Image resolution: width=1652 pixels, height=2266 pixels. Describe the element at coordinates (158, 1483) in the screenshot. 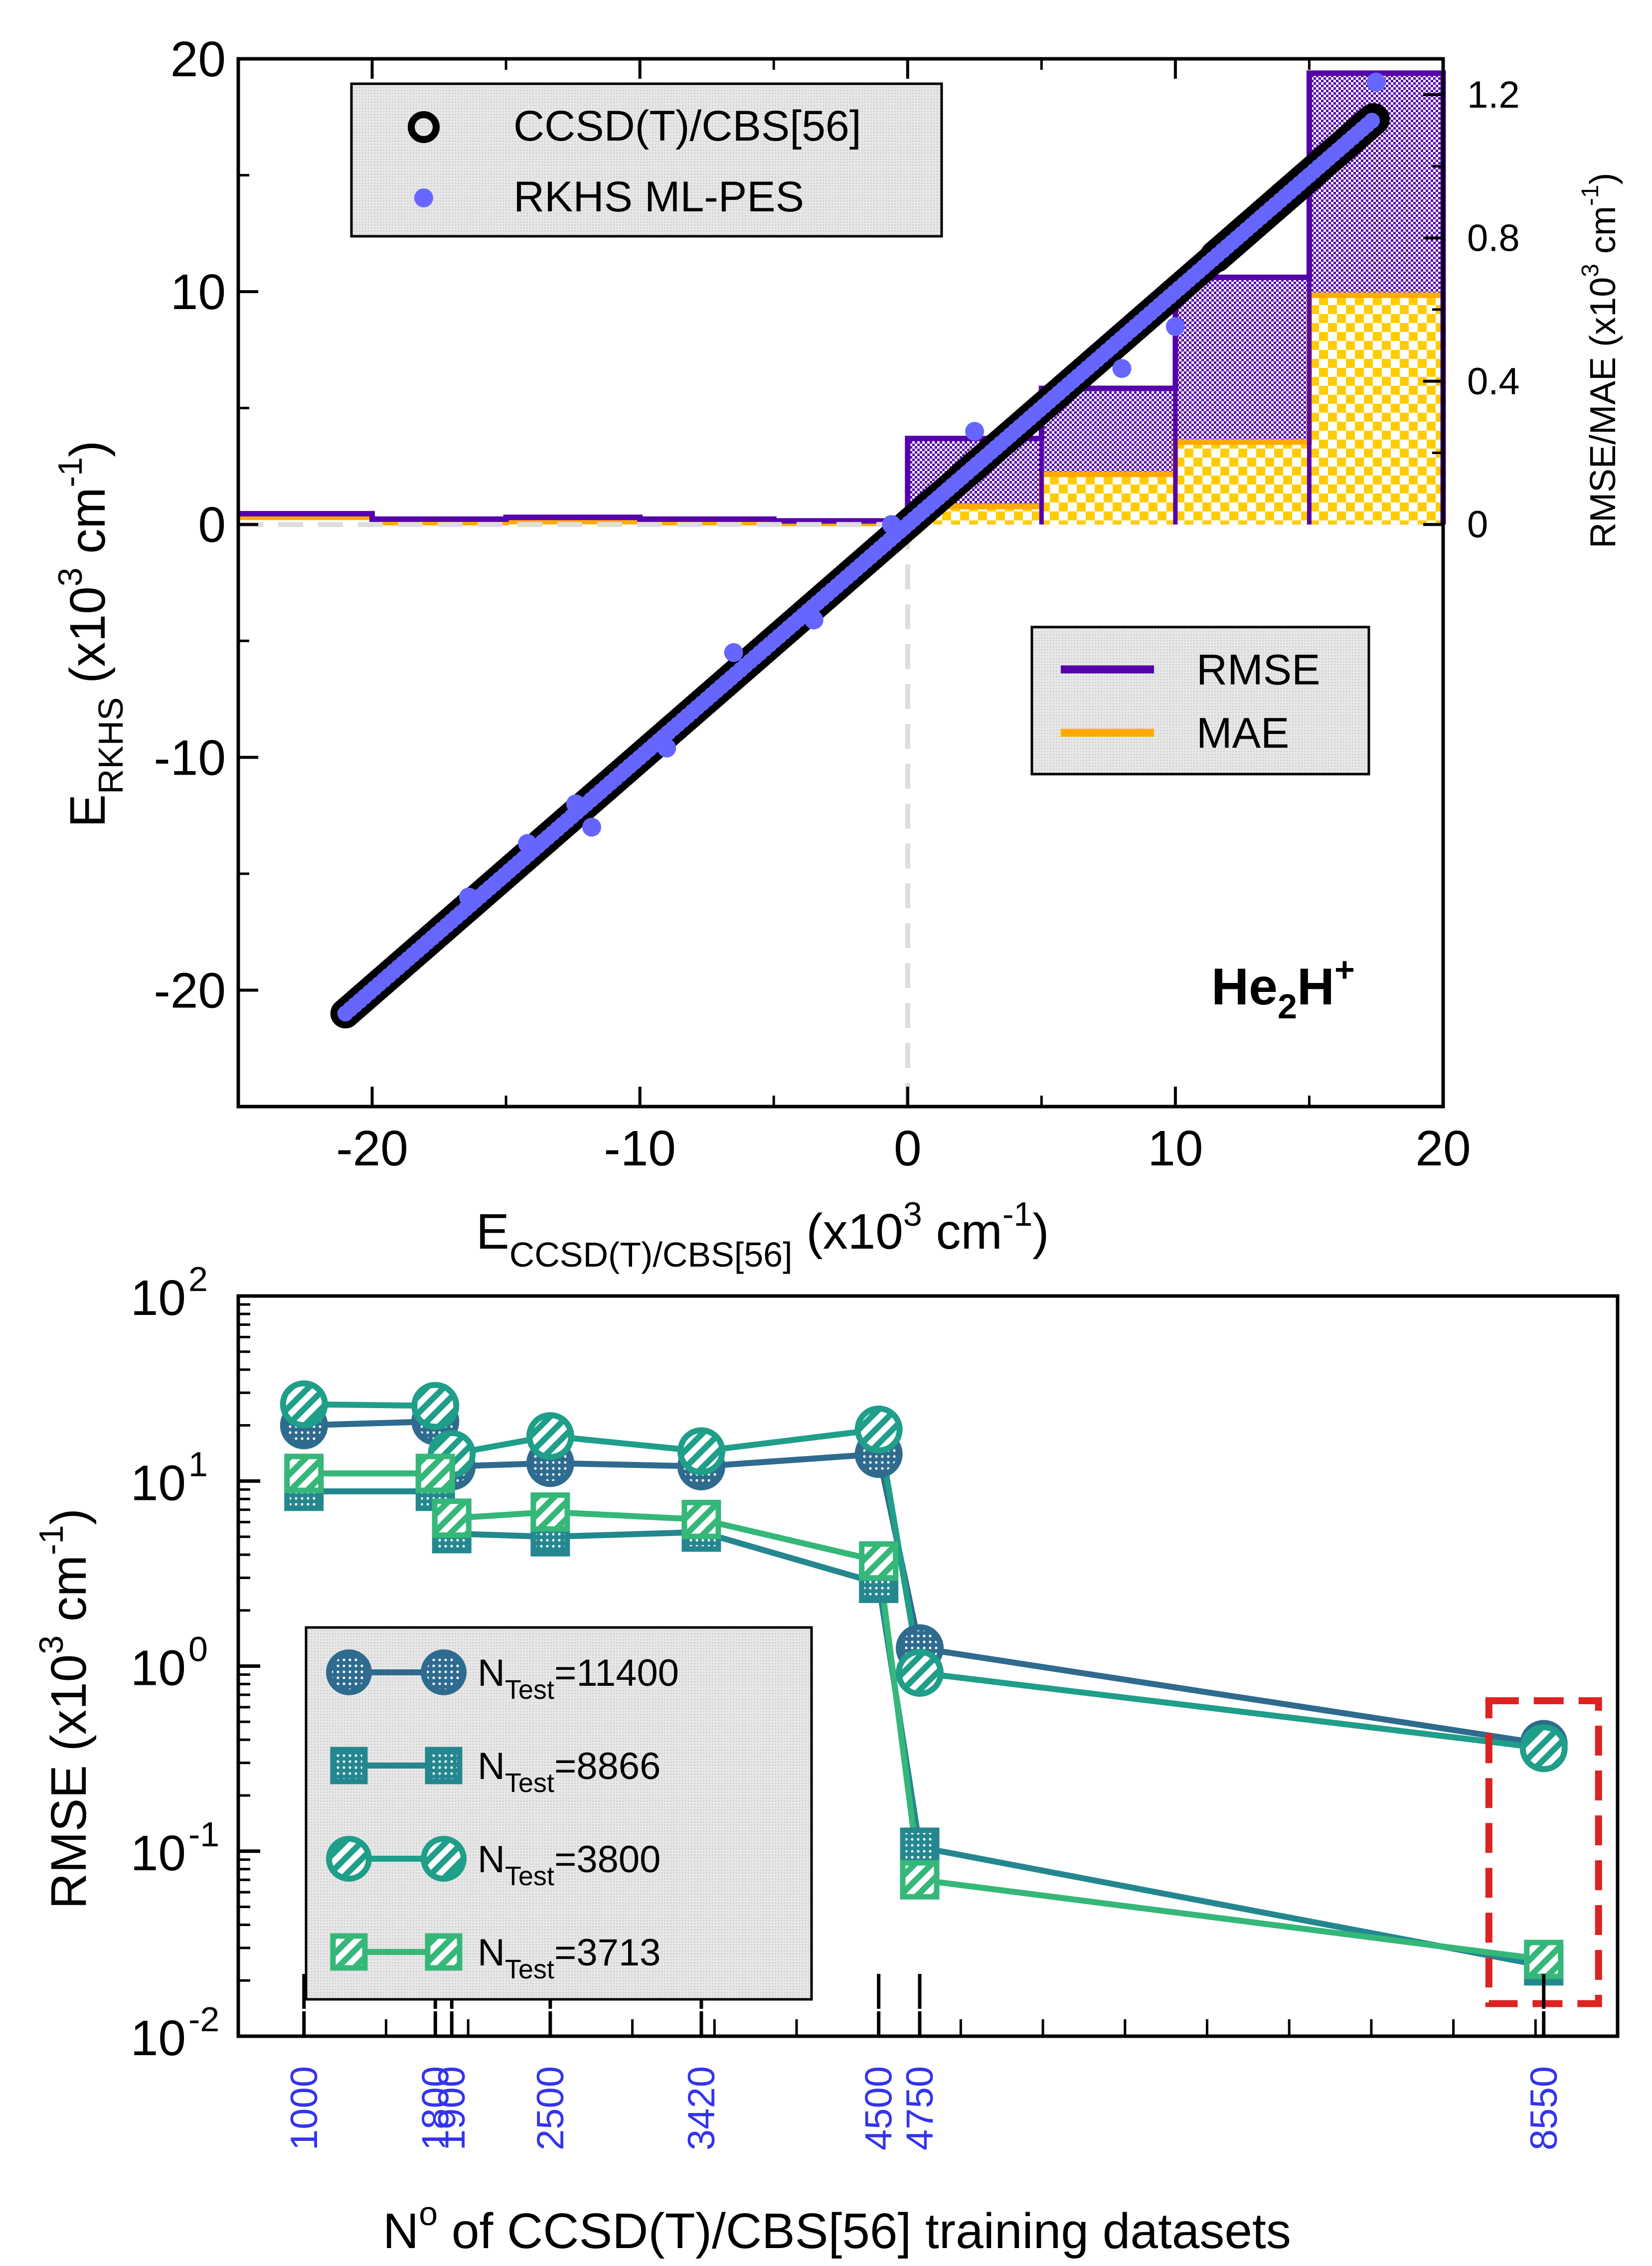

I see `bottom-y-tick-label-3: 10` at that location.